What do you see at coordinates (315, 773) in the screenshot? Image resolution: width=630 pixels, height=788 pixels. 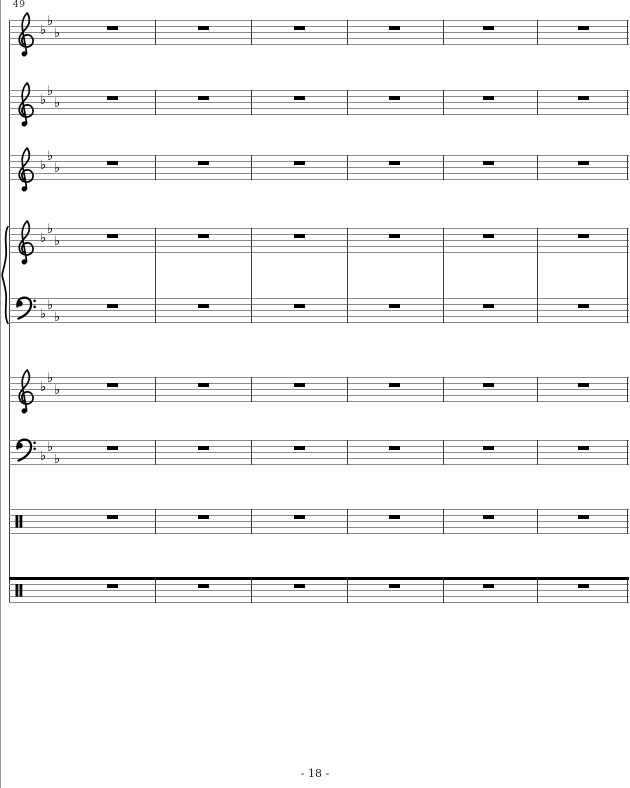 I see `page-number: - 18 -` at bounding box center [315, 773].